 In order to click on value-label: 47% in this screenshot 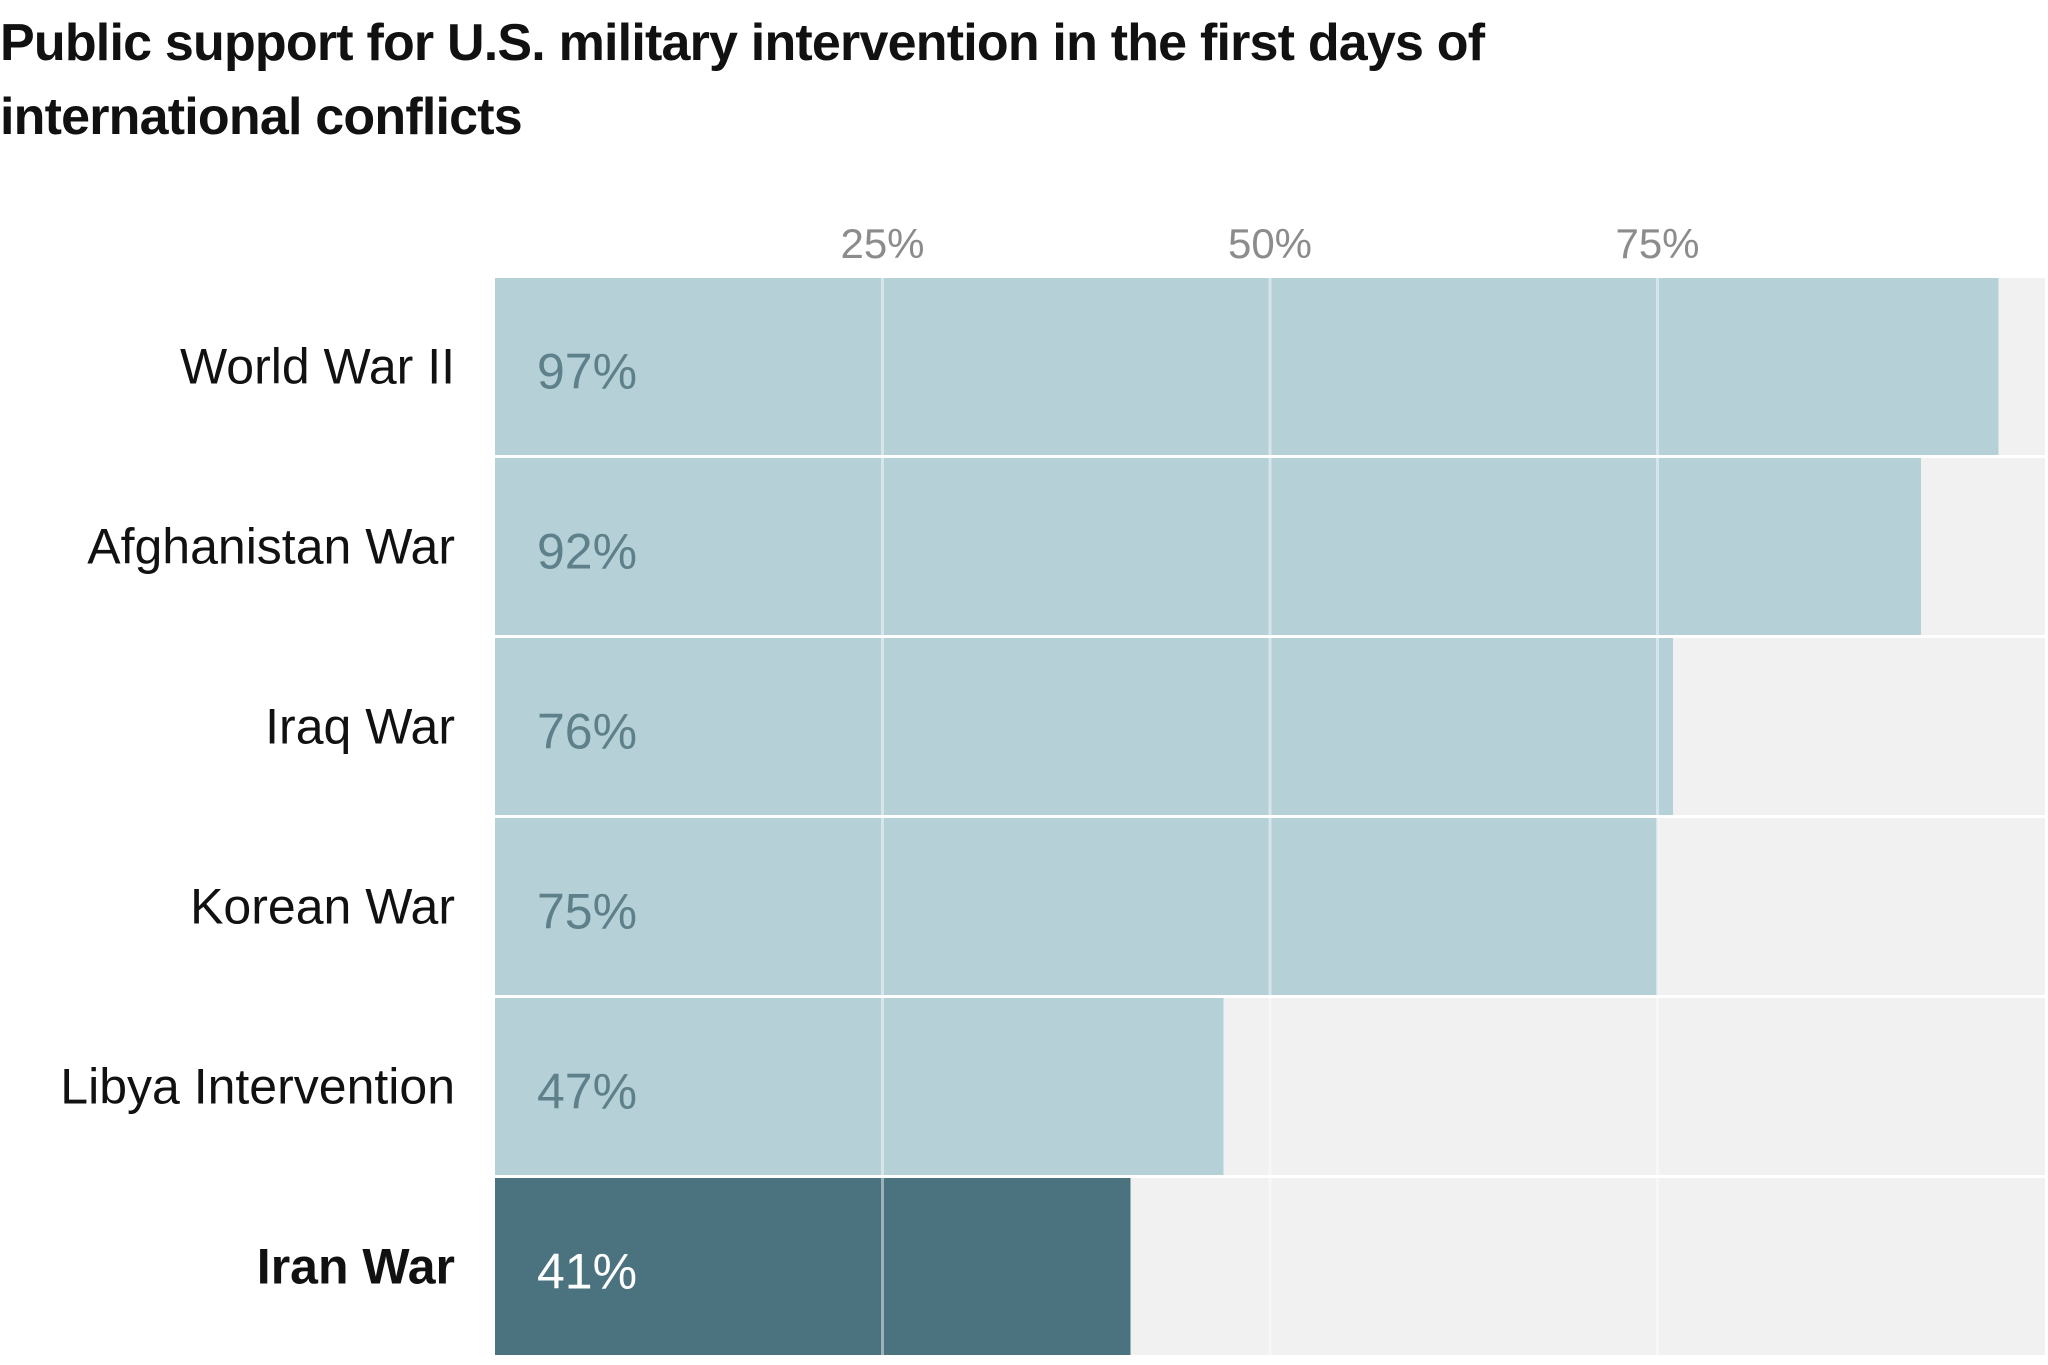, I will do `click(587, 1092)`.